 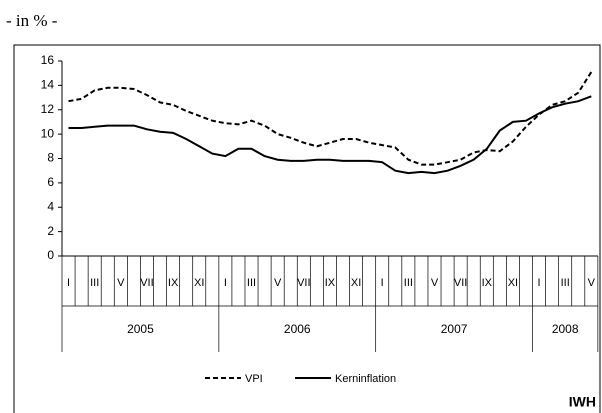 What do you see at coordinates (48, 60) in the screenshot?
I see `y-tick-label: 16` at bounding box center [48, 60].